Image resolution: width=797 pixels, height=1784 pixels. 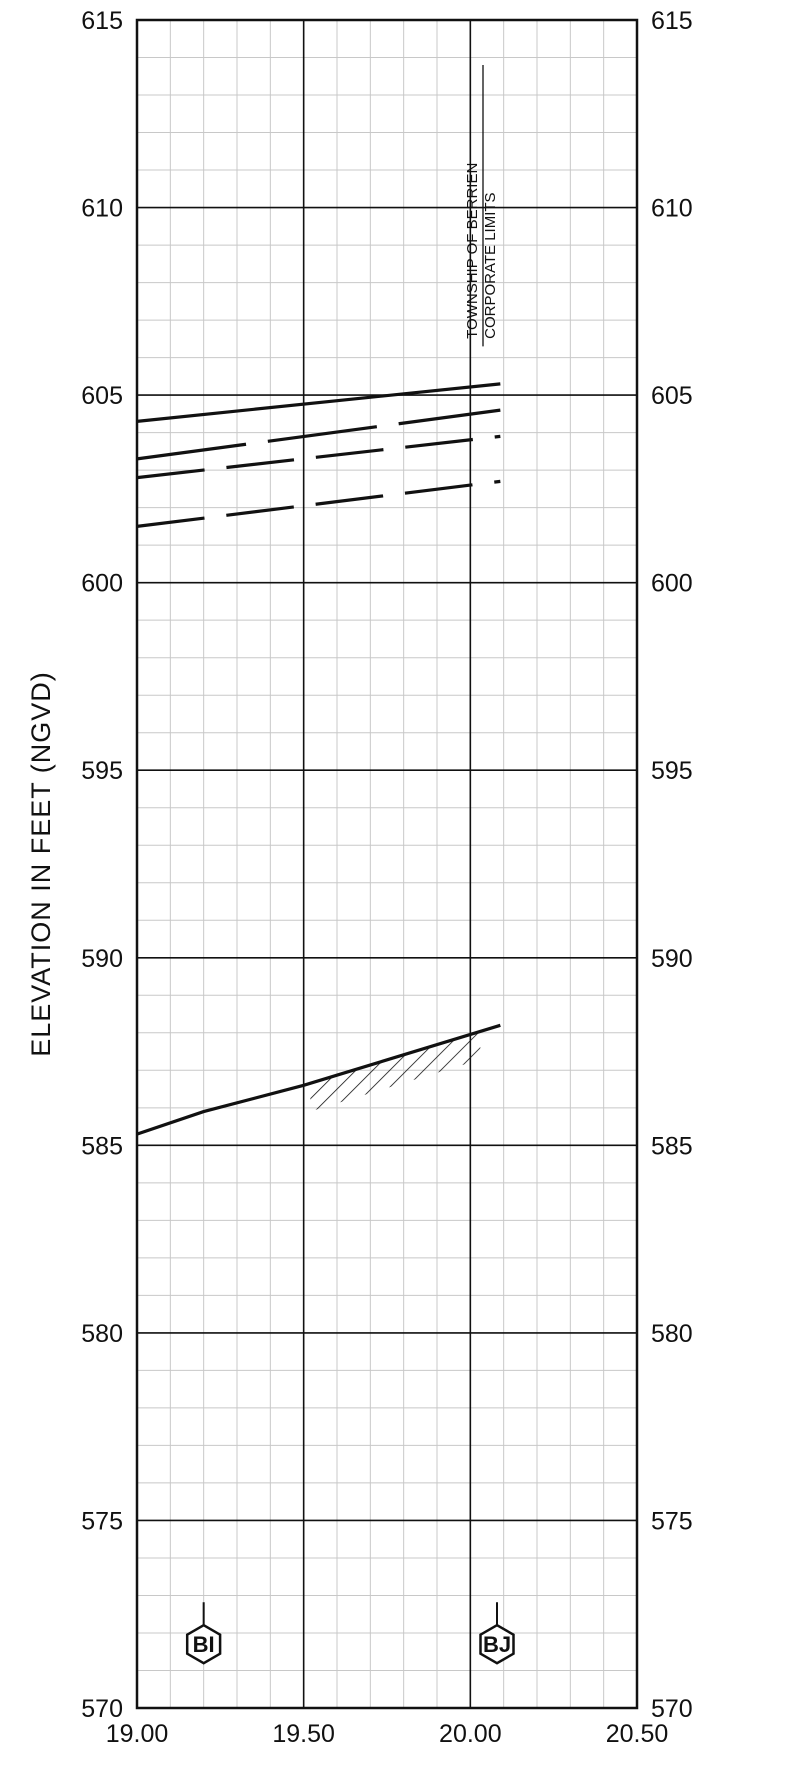 What do you see at coordinates (41, 864) in the screenshot?
I see `y-axis-label: ELEVATION IN FEET (NGVD)` at bounding box center [41, 864].